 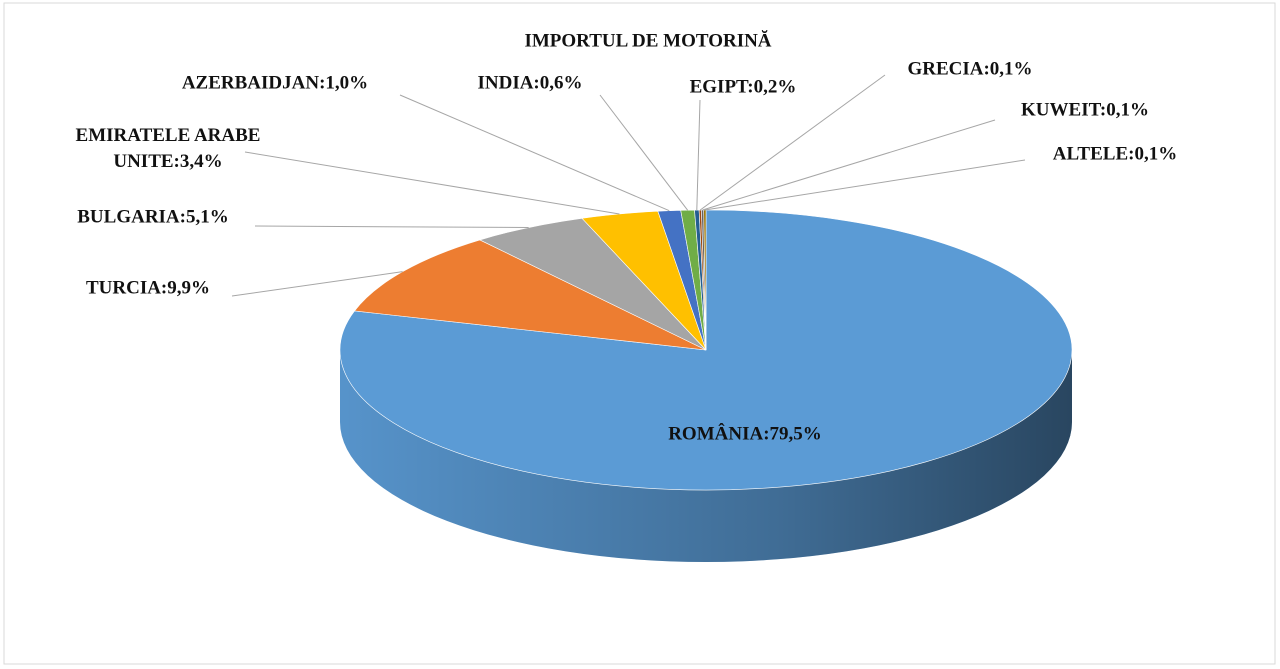 What do you see at coordinates (745, 433) in the screenshot?
I see `data-label: ROMÂNIA:79,5%` at bounding box center [745, 433].